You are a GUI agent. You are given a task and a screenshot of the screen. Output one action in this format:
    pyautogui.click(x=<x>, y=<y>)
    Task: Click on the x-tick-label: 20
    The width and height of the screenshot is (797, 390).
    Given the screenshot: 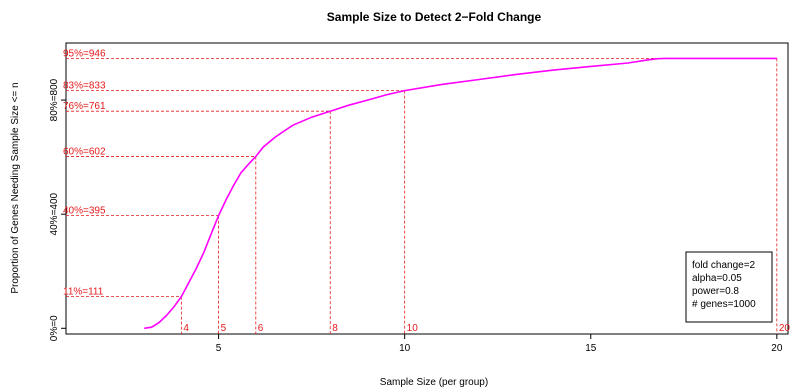 What is the action you would take?
    pyautogui.click(x=777, y=348)
    